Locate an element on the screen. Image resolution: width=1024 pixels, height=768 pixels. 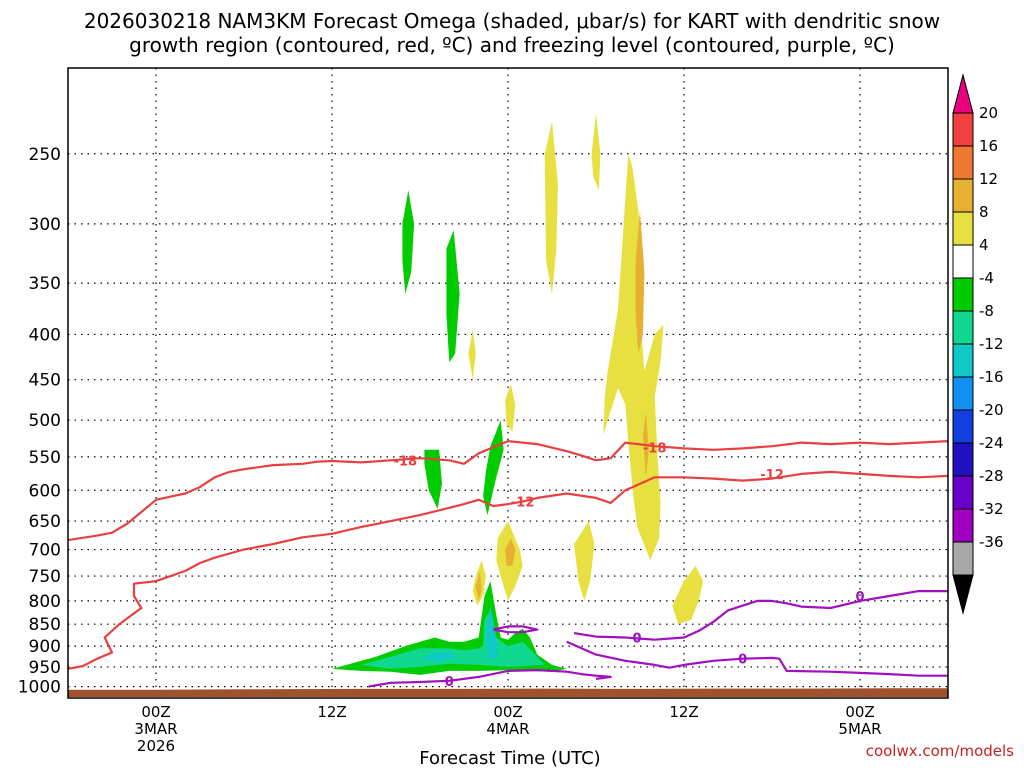
y-tick-label: 500 is located at coordinates (45, 421).